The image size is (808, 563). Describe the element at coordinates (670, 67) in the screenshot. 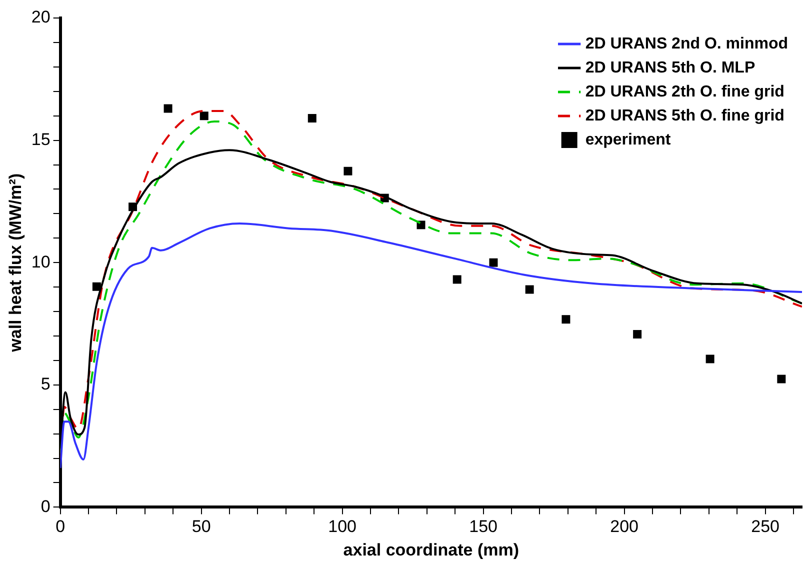

I see `legend-label: 2D URANS 5th O. MLP` at that location.